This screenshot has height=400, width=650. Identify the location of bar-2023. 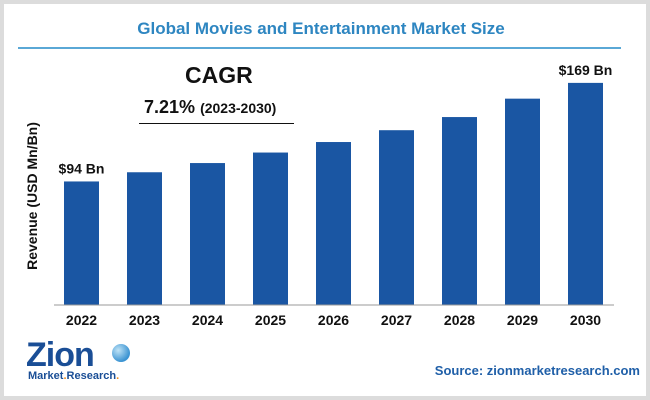
(144, 238).